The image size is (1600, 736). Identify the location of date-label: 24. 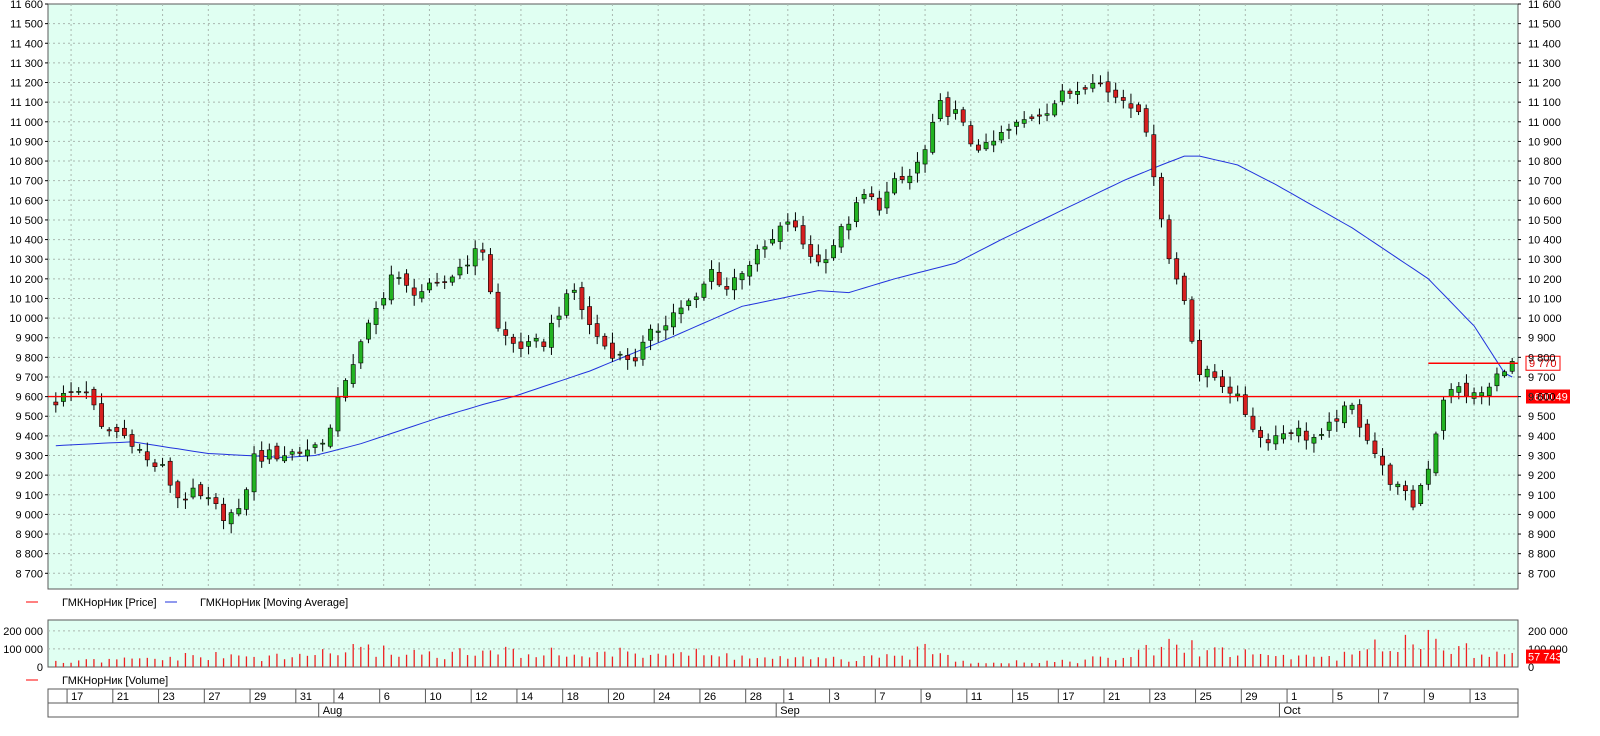
(664, 697).